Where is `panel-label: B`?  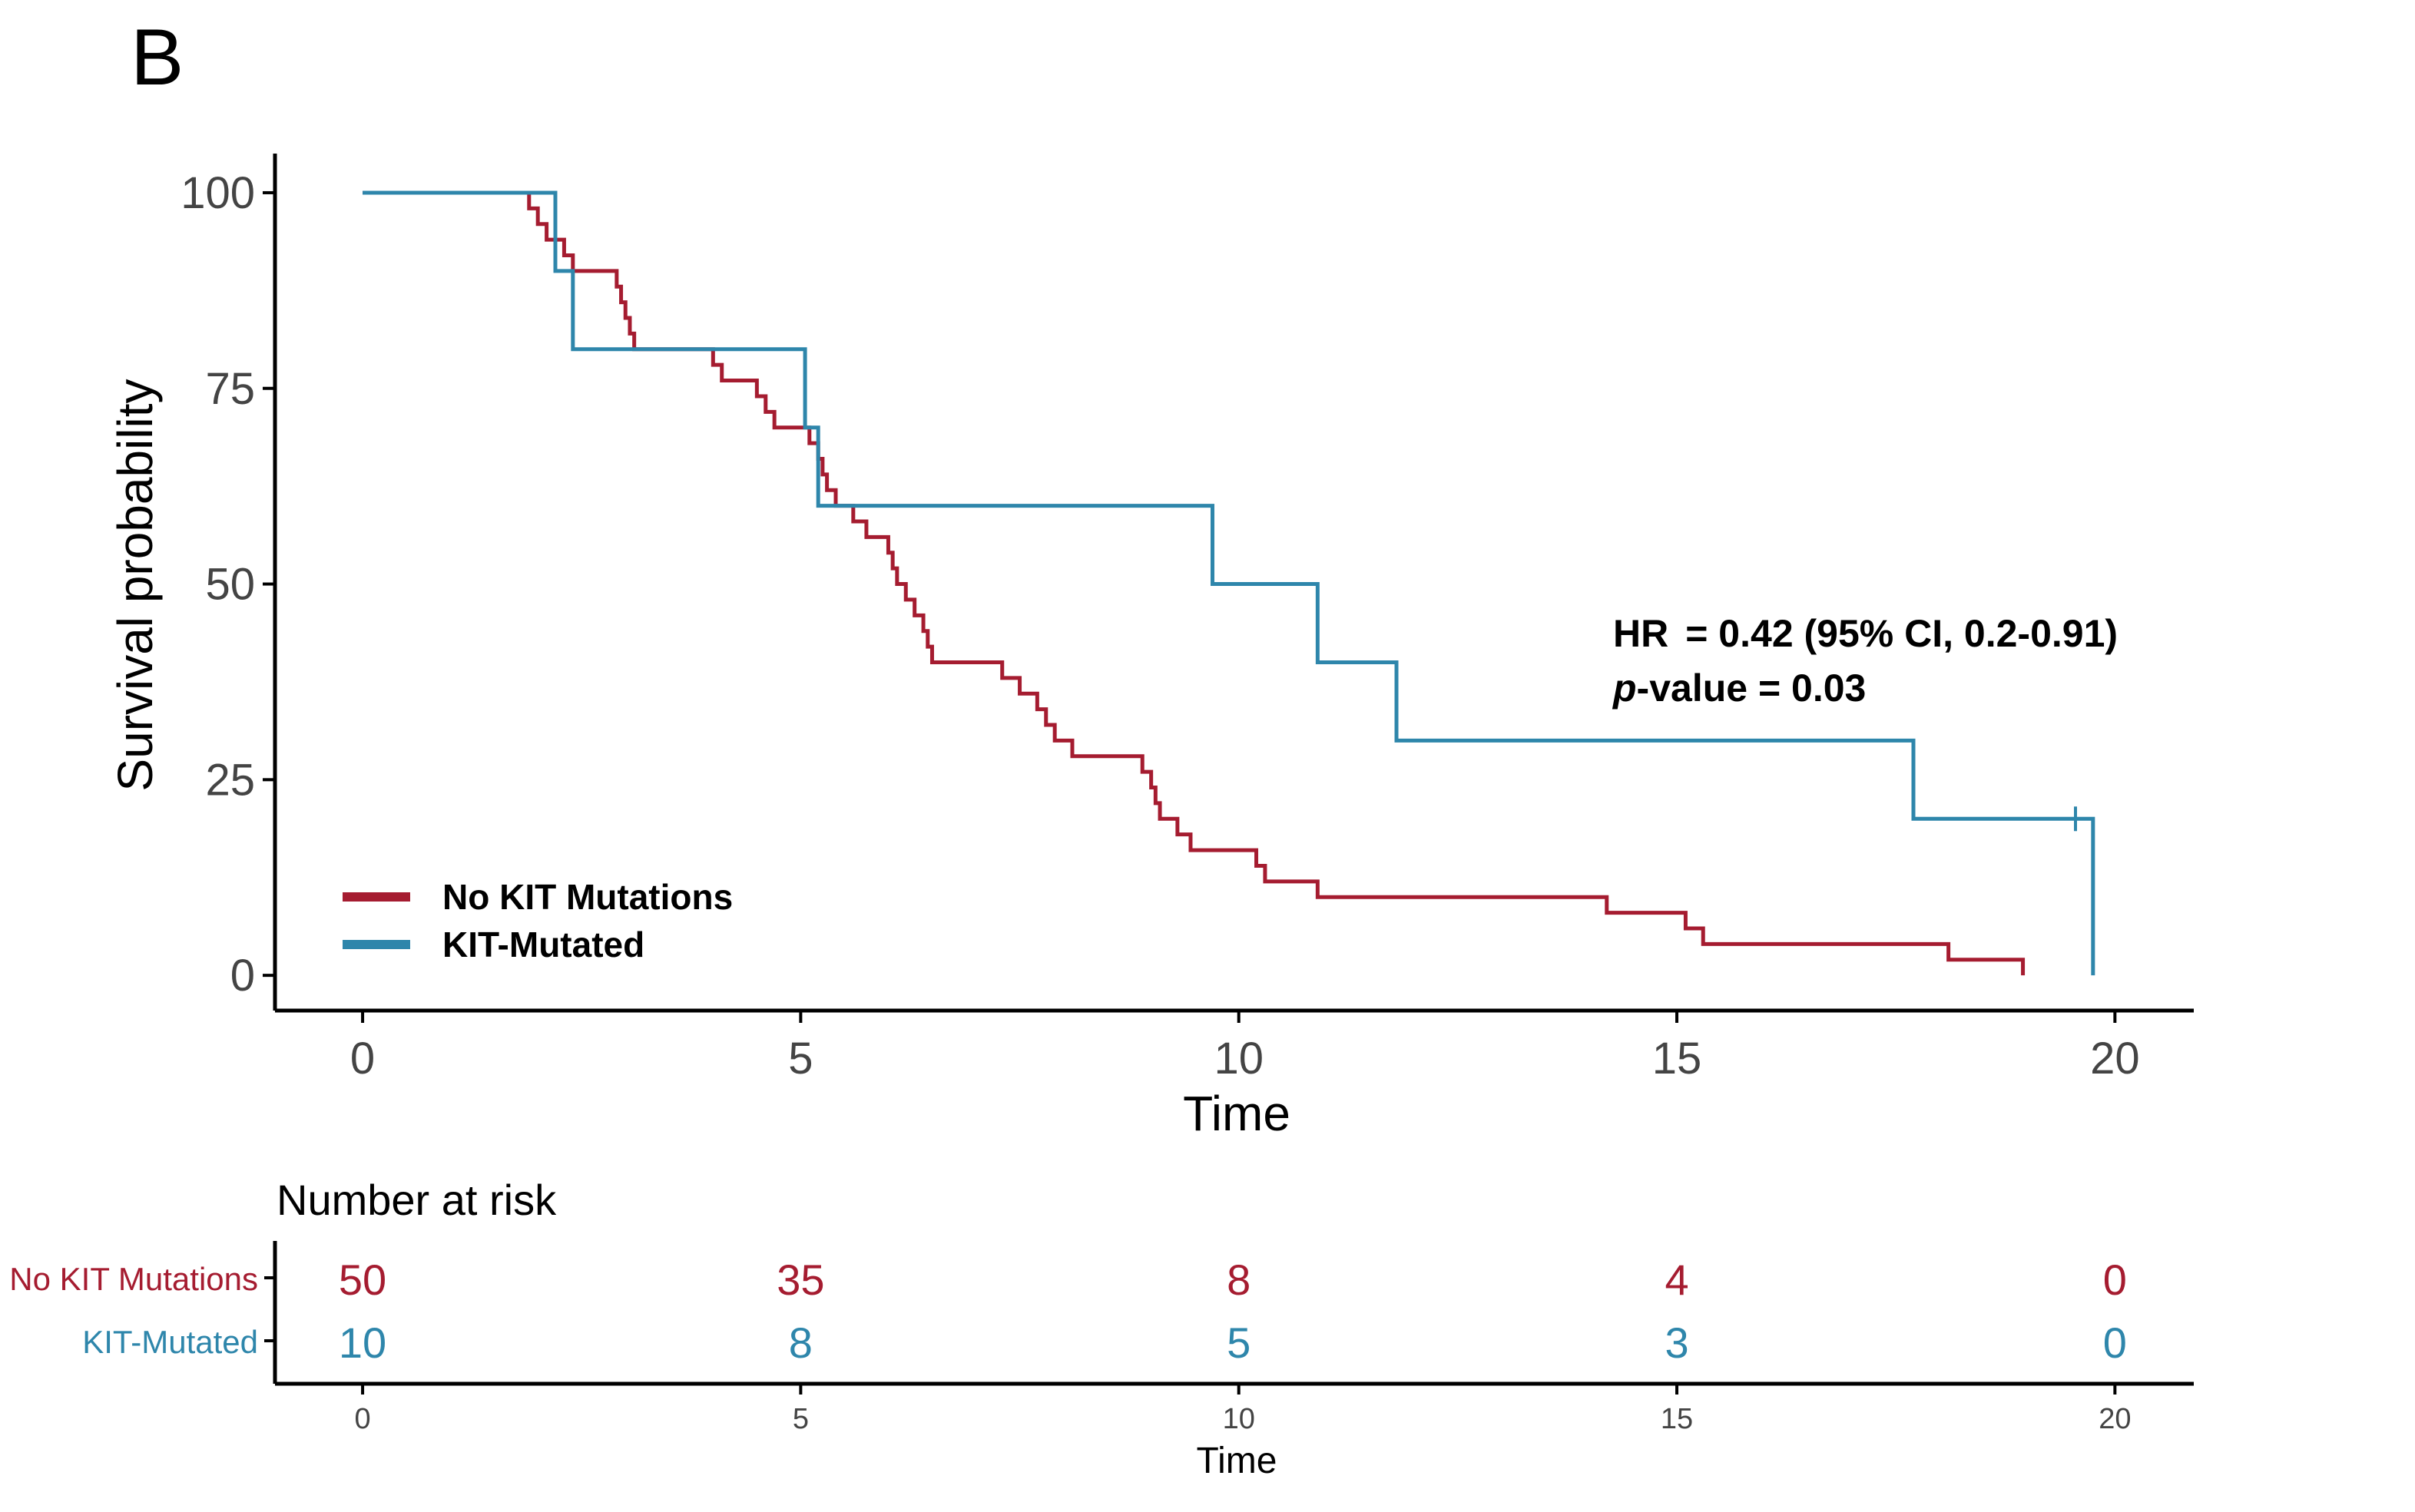
panel-label: B is located at coordinates (157, 57).